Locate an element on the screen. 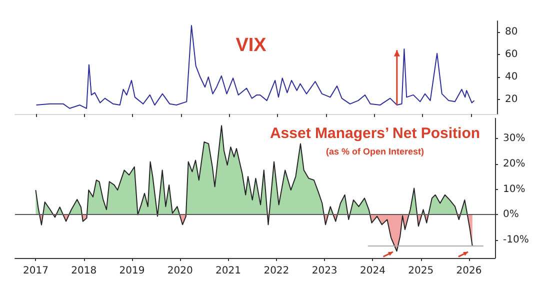 This screenshot has height=283, width=537. x-tick-label: 2025 is located at coordinates (421, 271).